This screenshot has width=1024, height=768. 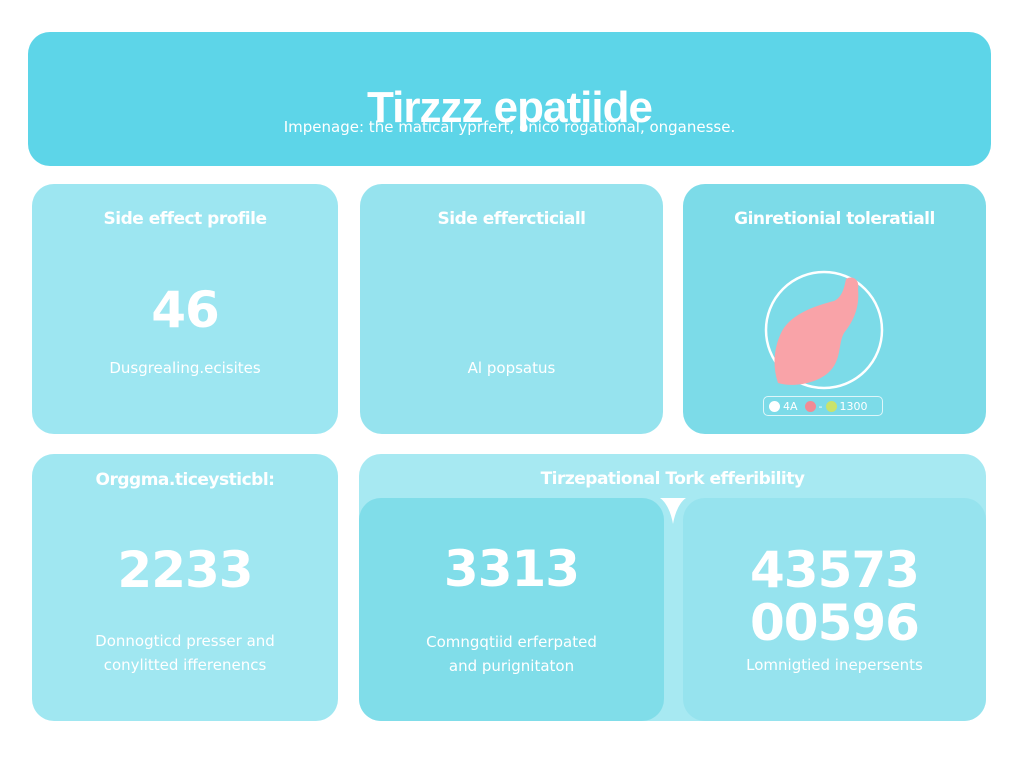 I want to click on legend: 4A - 1300, so click(x=823, y=406).